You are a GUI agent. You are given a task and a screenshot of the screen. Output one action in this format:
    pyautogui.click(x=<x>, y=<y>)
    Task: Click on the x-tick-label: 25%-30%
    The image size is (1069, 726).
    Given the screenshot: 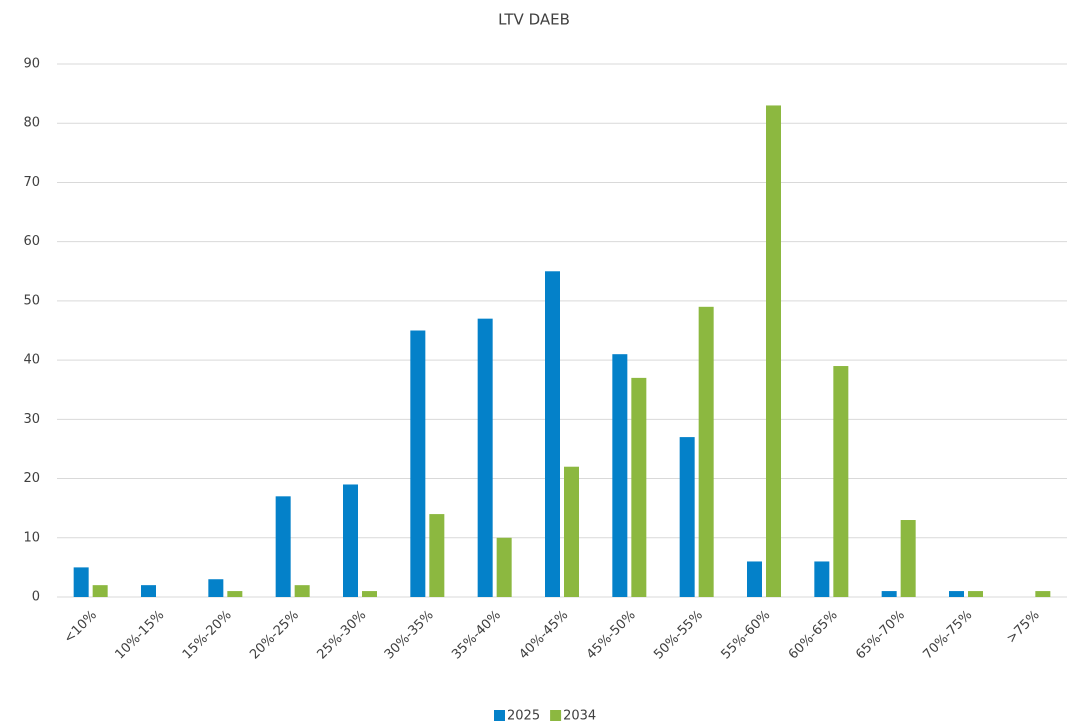 What is the action you would take?
    pyautogui.click(x=342, y=635)
    